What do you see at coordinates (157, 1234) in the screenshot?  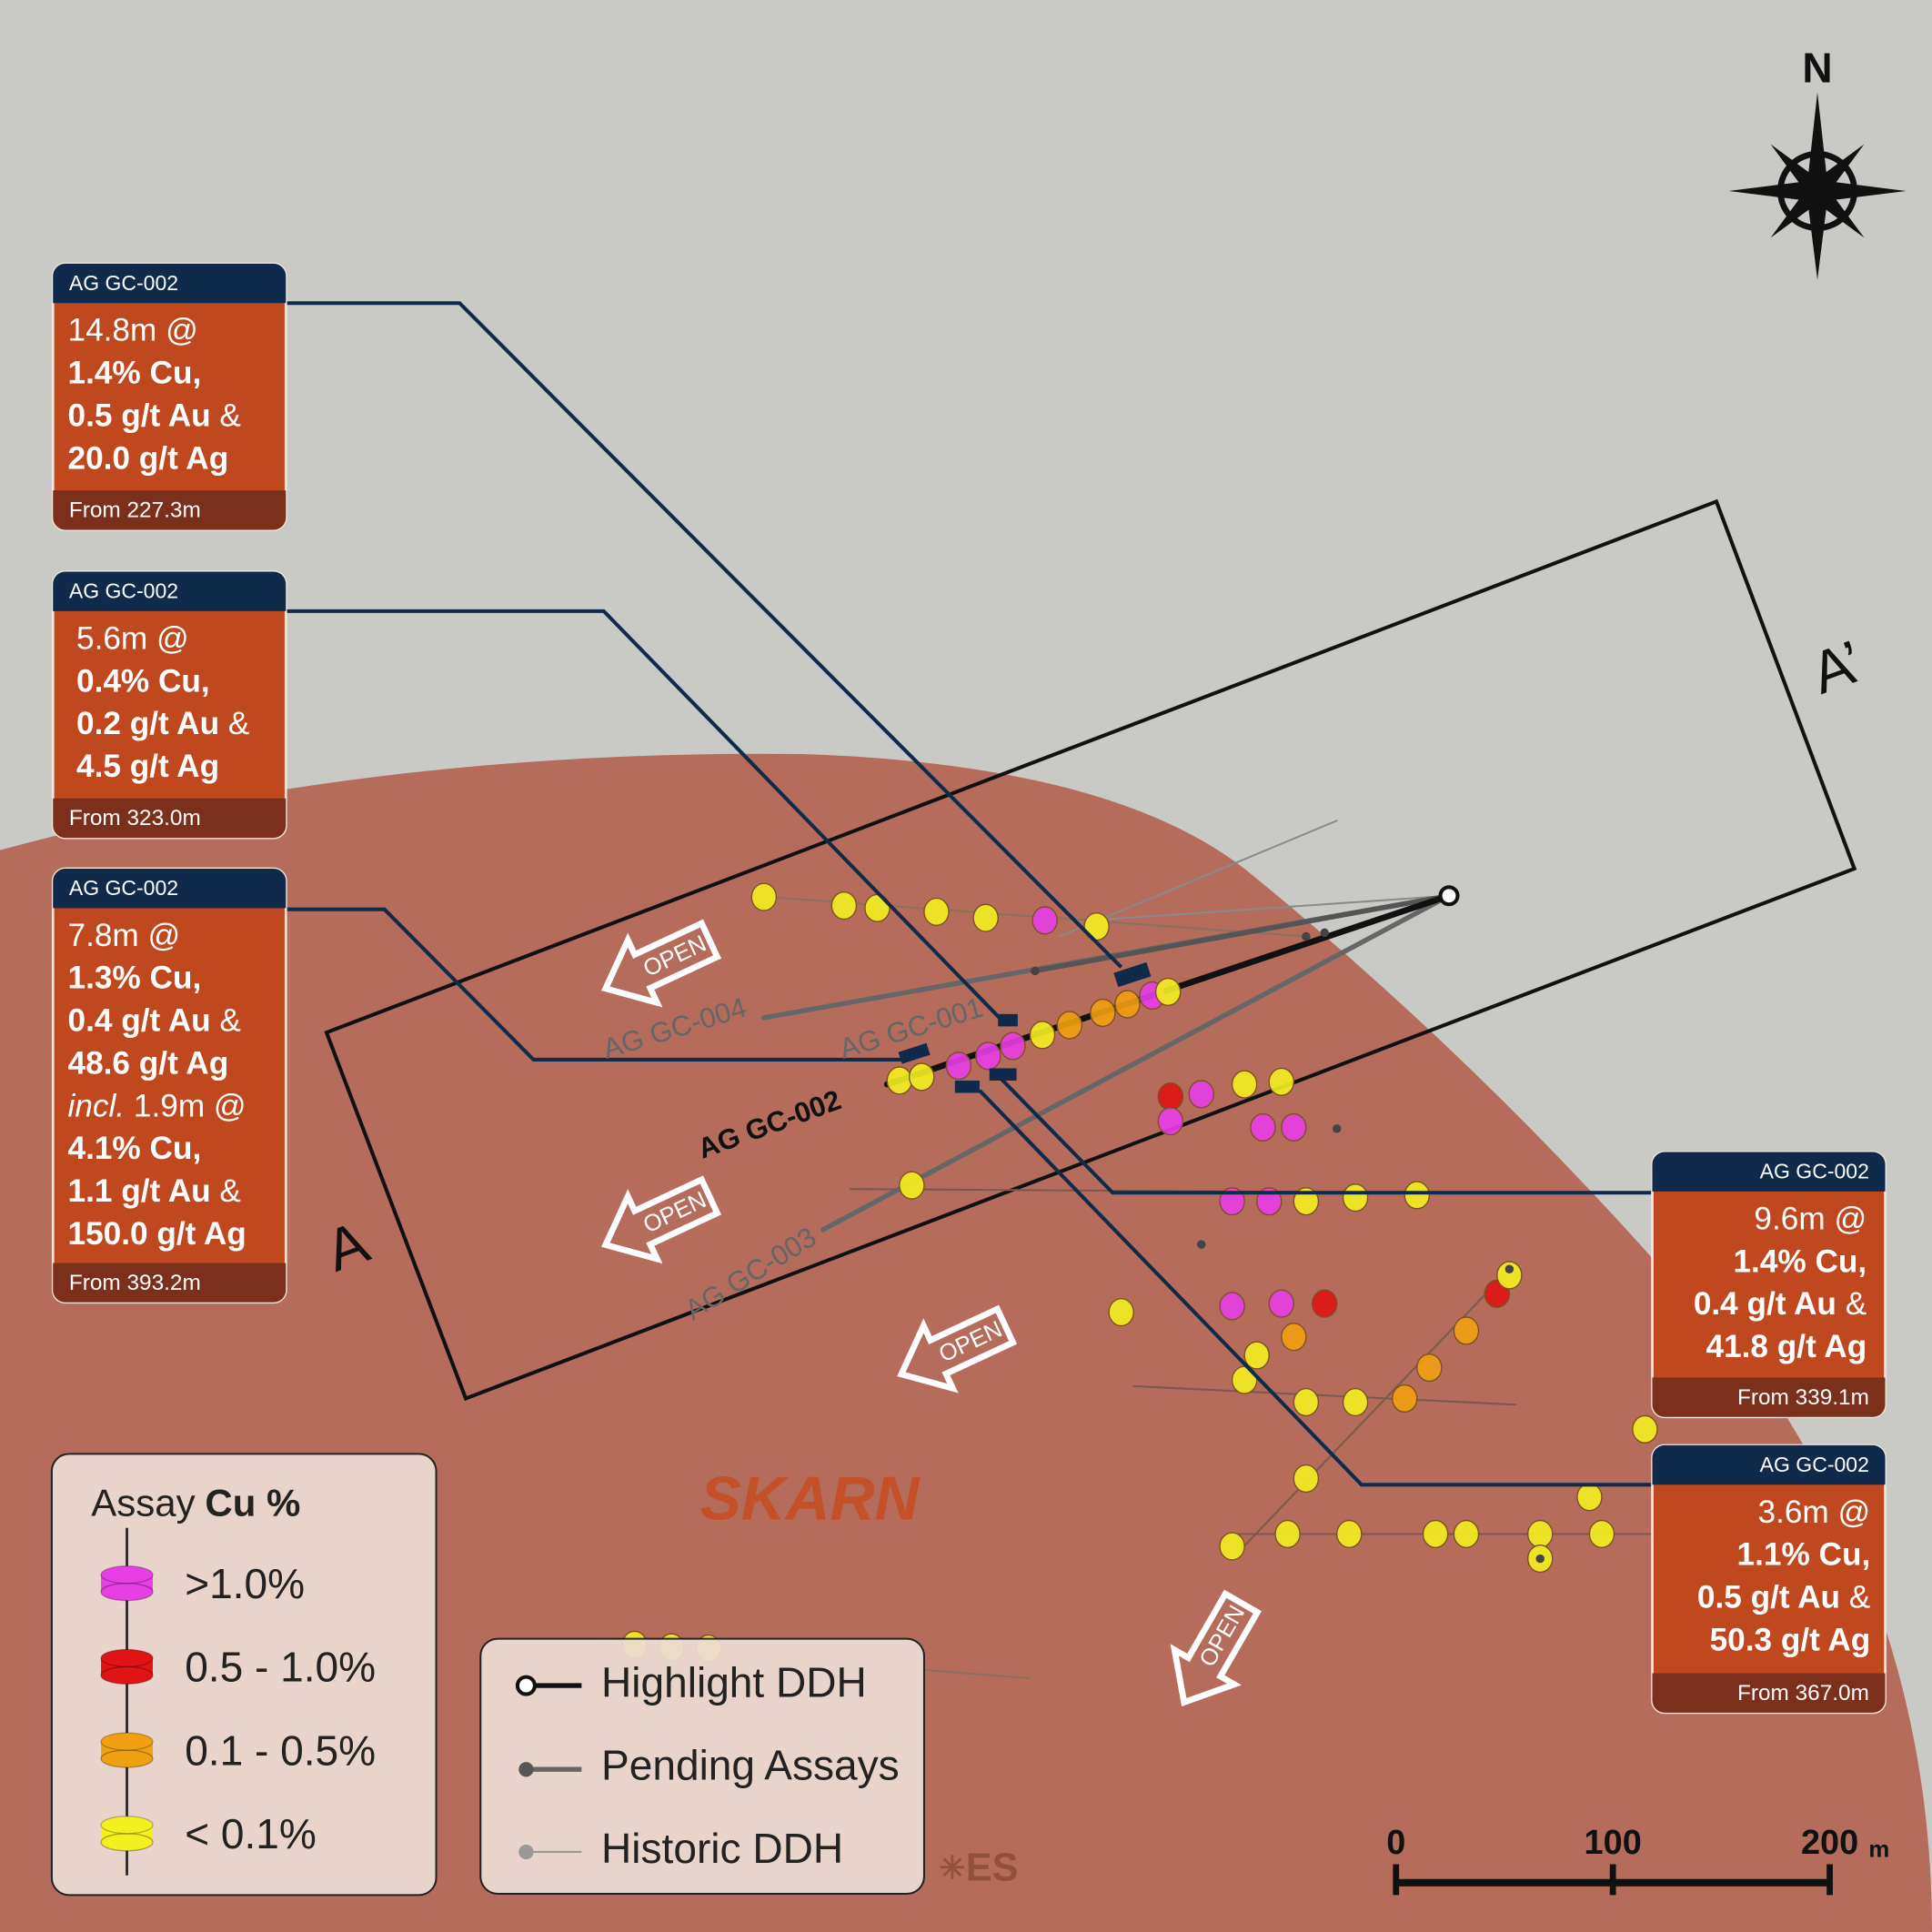 I see `callout-text: 150.0 g/t Ag` at bounding box center [157, 1234].